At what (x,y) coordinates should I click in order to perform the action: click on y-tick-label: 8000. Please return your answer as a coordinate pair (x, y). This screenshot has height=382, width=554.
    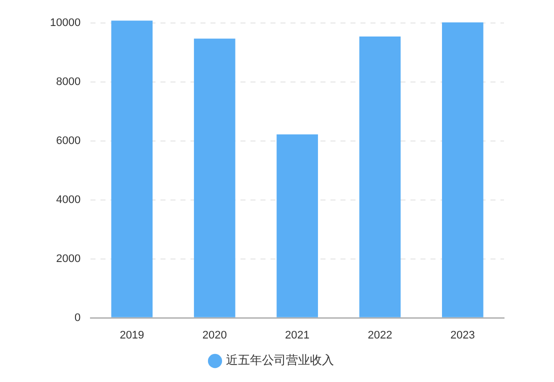
    Looking at the image, I should click on (68, 82).